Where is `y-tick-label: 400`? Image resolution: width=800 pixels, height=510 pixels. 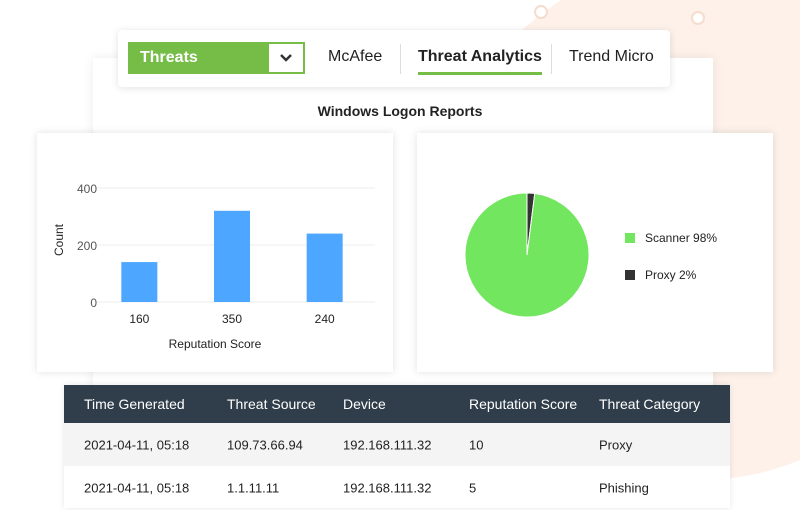
y-tick-label: 400 is located at coordinates (87, 189).